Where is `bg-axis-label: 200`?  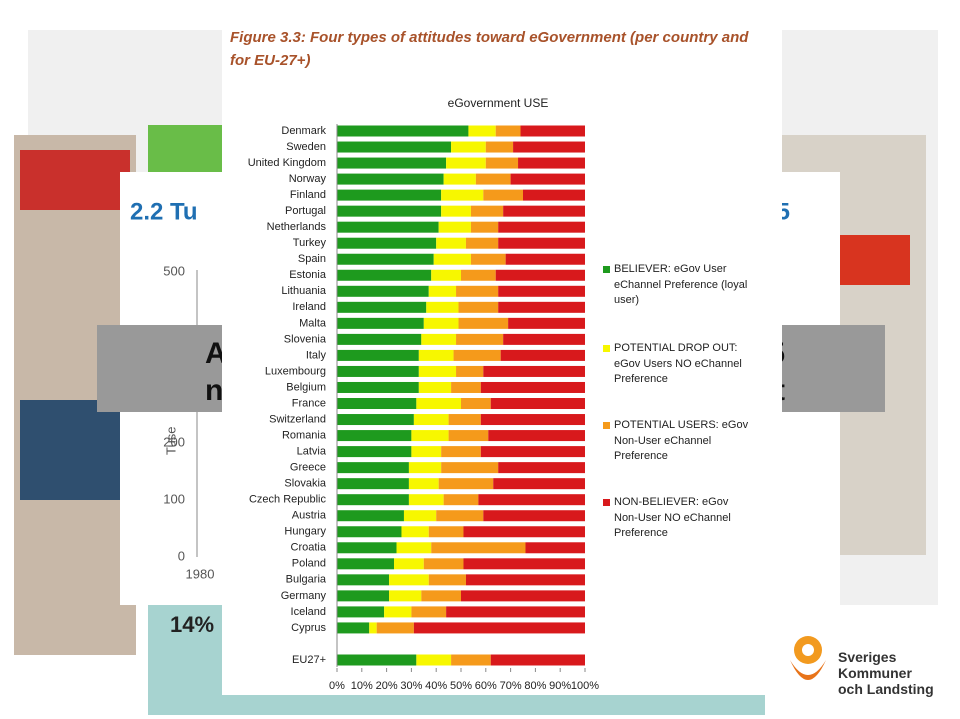
bg-axis-label: 200 is located at coordinates (174, 441).